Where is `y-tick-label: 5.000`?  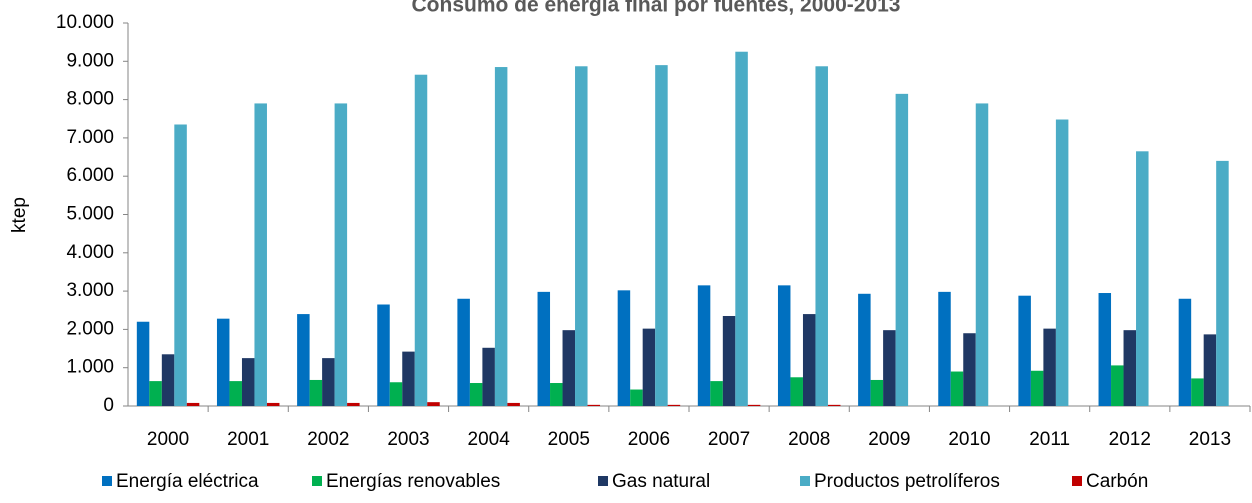
y-tick-label: 5.000 is located at coordinates (90, 214).